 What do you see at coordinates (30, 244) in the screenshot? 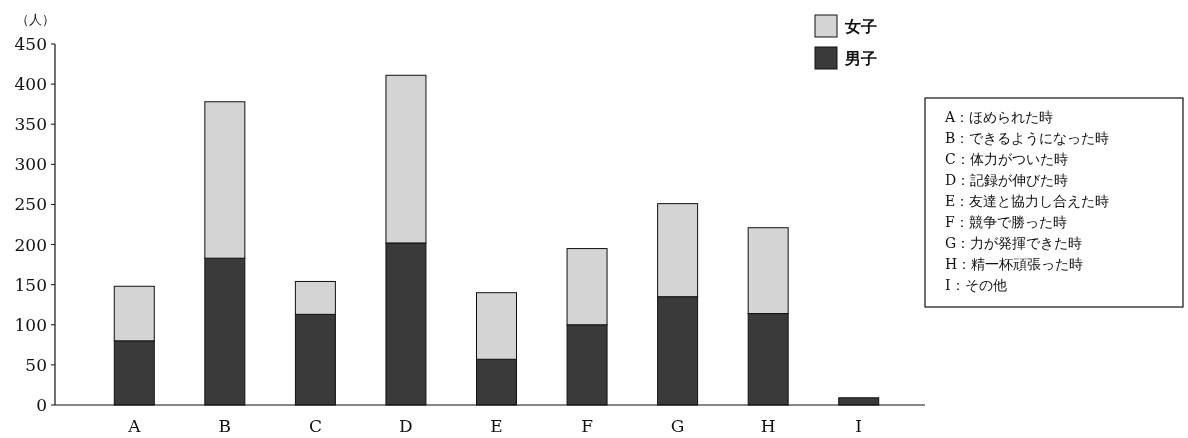
I see `y-tick-label: 200` at bounding box center [30, 244].